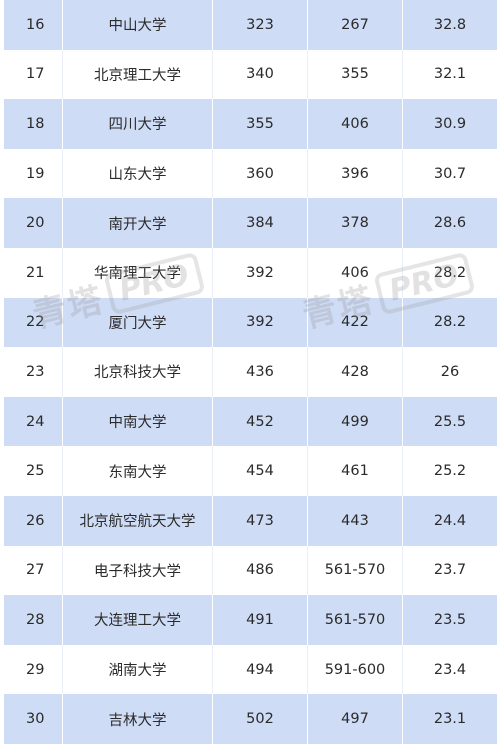 The height and width of the screenshot is (746, 501). I want to click on value-cell-a: 473, so click(259, 520).